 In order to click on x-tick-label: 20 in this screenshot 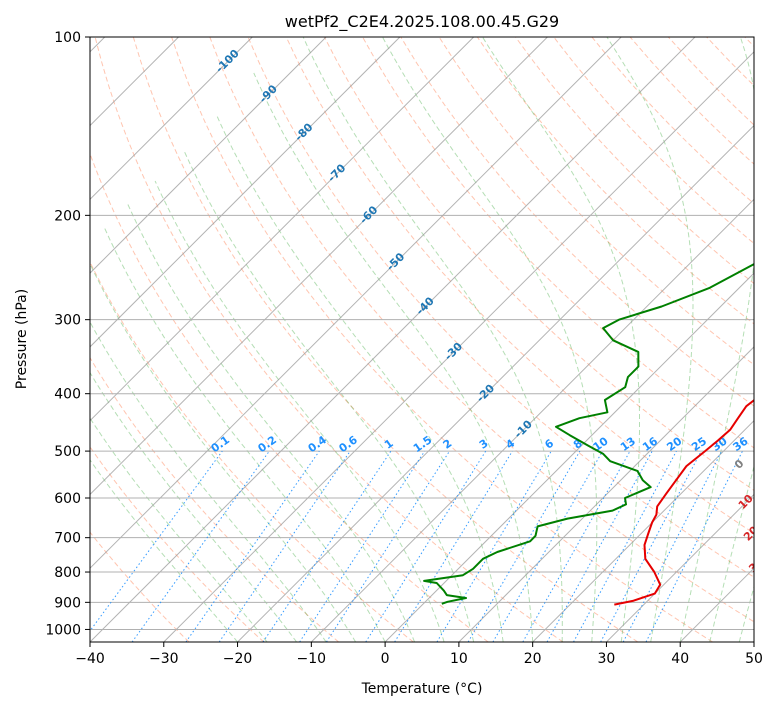, I will do `click(533, 659)`.